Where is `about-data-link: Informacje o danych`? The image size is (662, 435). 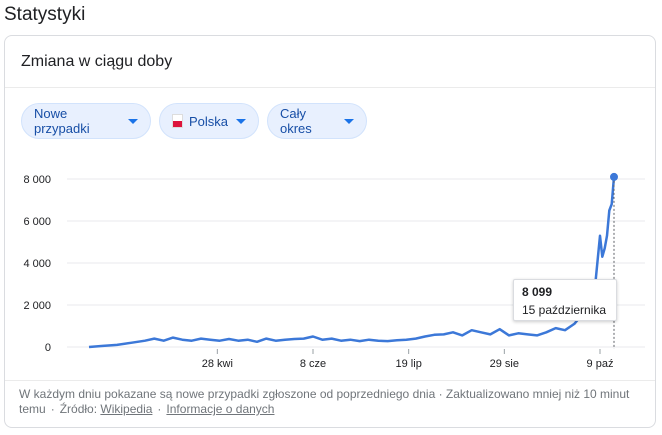 about-data-link: Informacje o danych is located at coordinates (220, 409).